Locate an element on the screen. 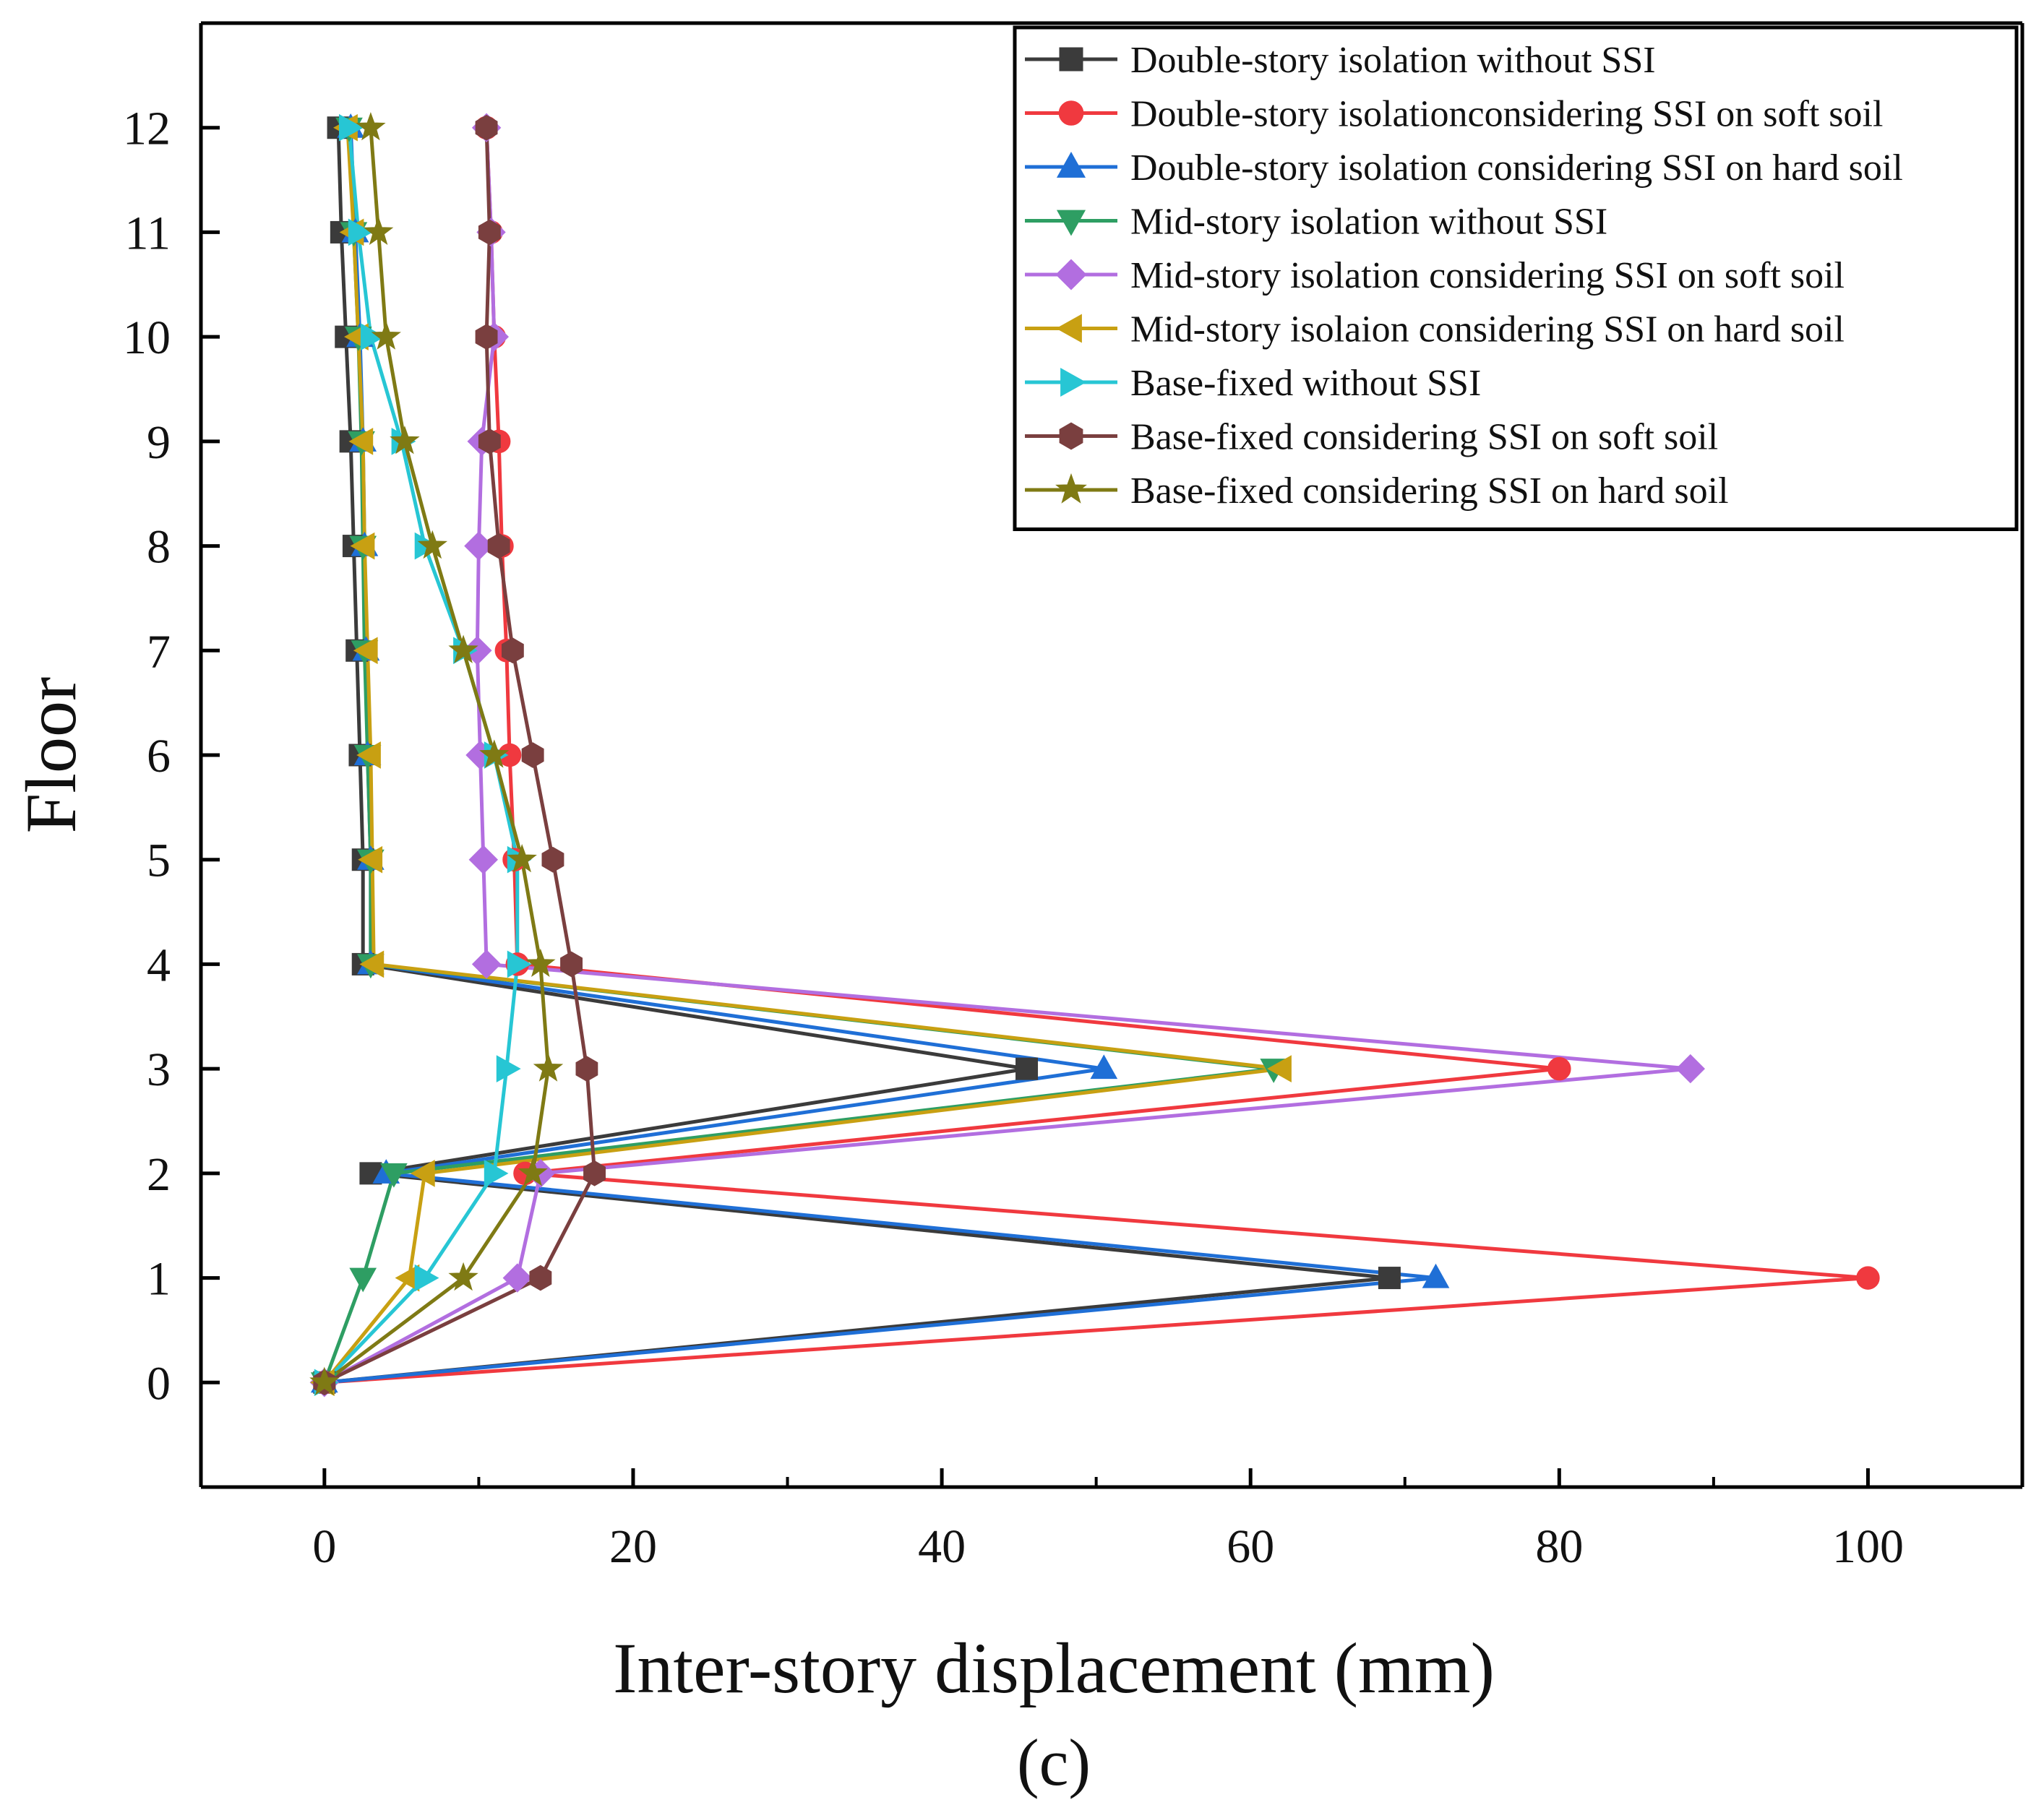 The image size is (2044, 1818). y-tick-label: 7 is located at coordinates (159, 651).